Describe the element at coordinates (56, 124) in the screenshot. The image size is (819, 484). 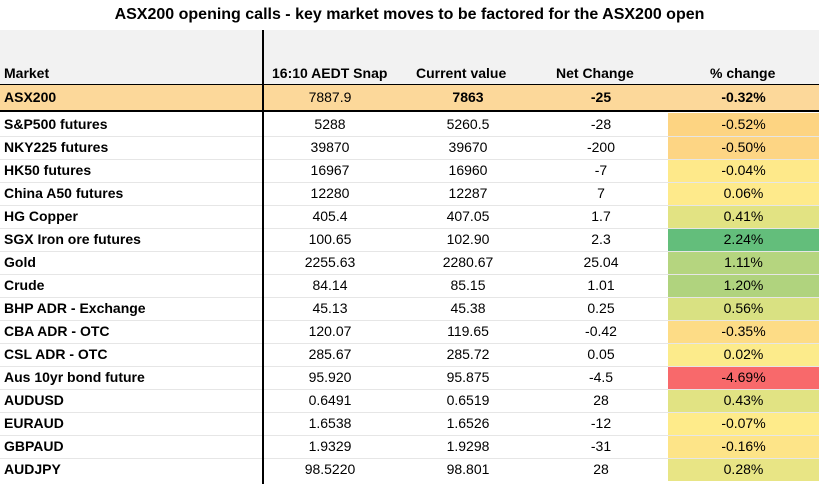
I see `market-cell: S&P500 futures` at that location.